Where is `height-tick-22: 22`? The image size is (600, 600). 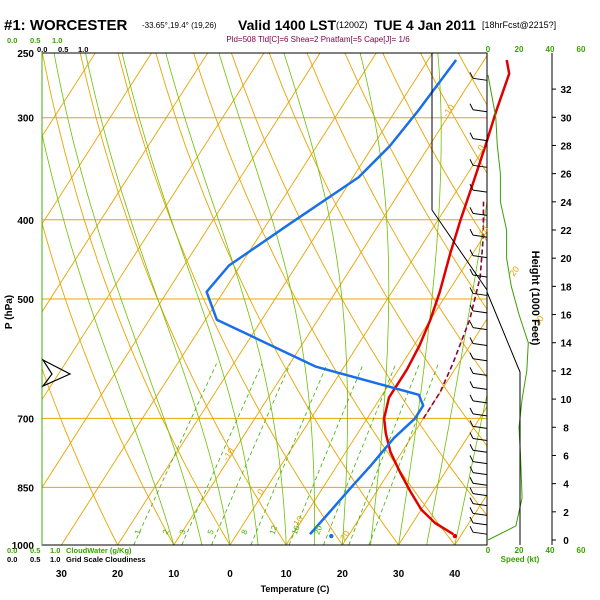 height-tick-22: 22 is located at coordinates (566, 231).